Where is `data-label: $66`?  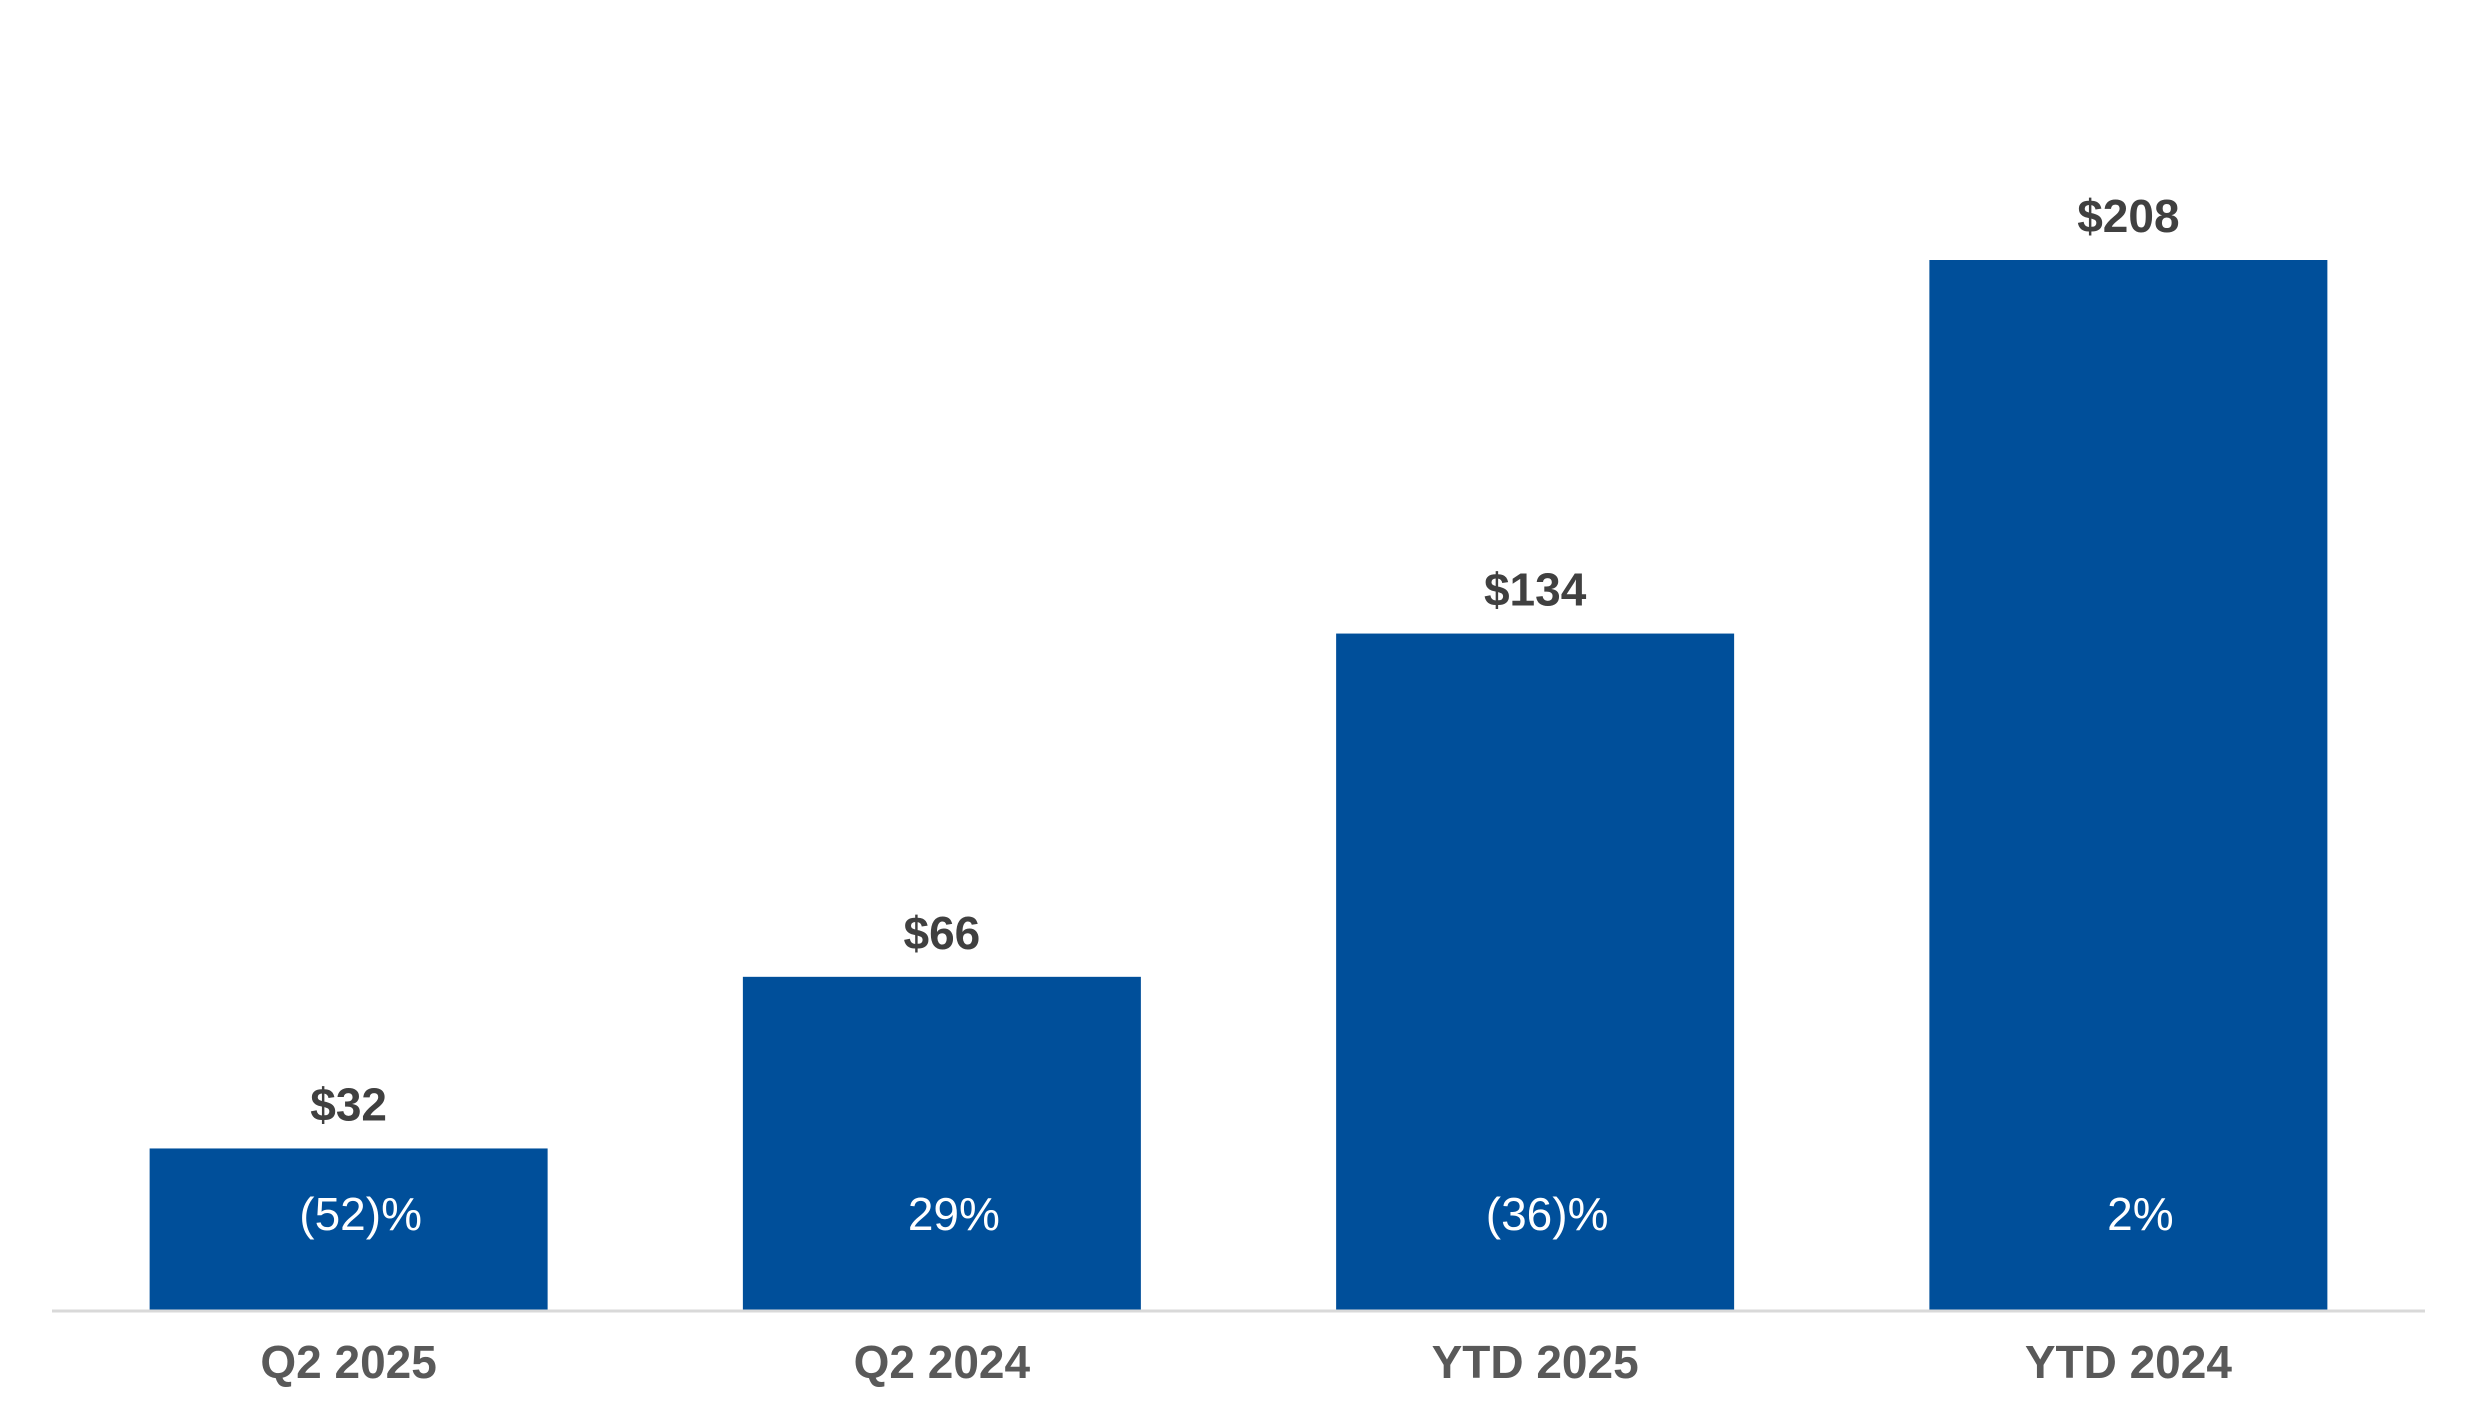 data-label: $66 is located at coordinates (942, 933).